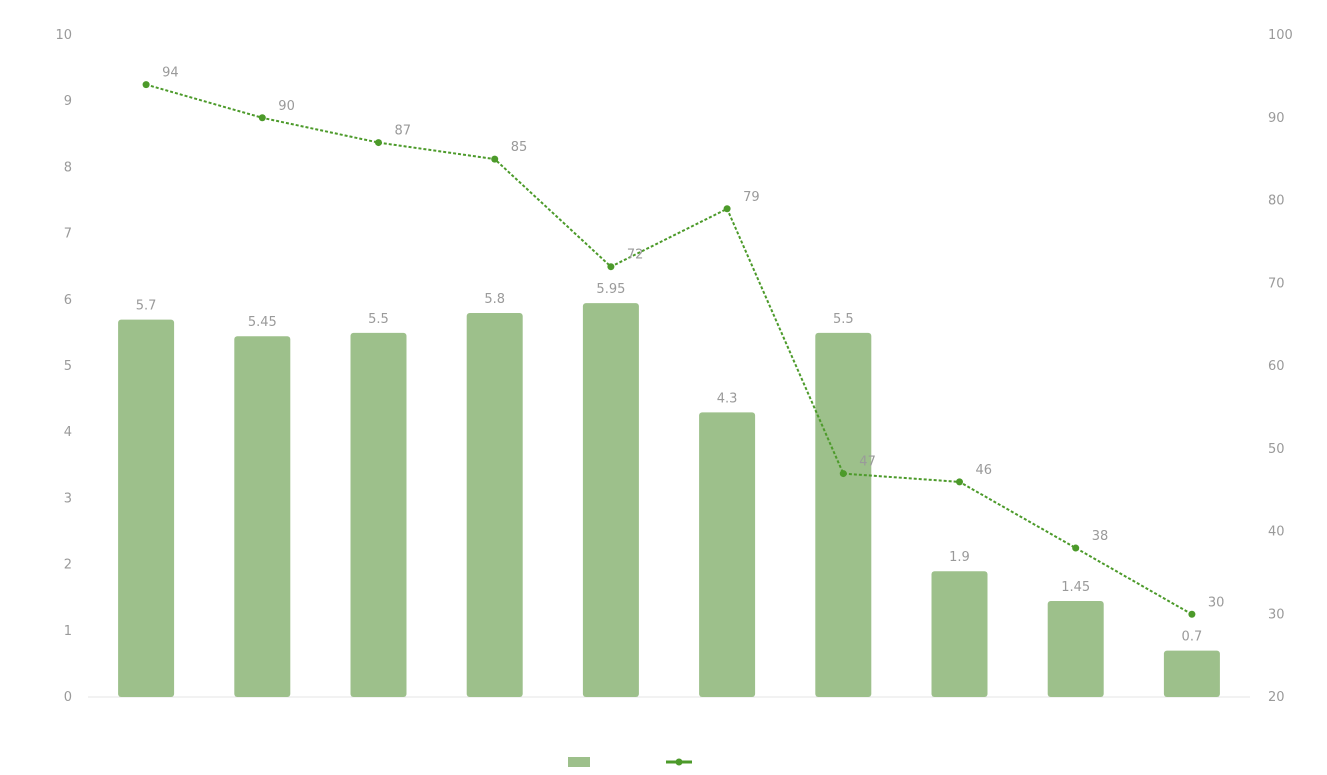 The height and width of the screenshot is (775, 1327). What do you see at coordinates (1192, 637) in the screenshot?
I see `bar-data-label: 0.7` at bounding box center [1192, 637].